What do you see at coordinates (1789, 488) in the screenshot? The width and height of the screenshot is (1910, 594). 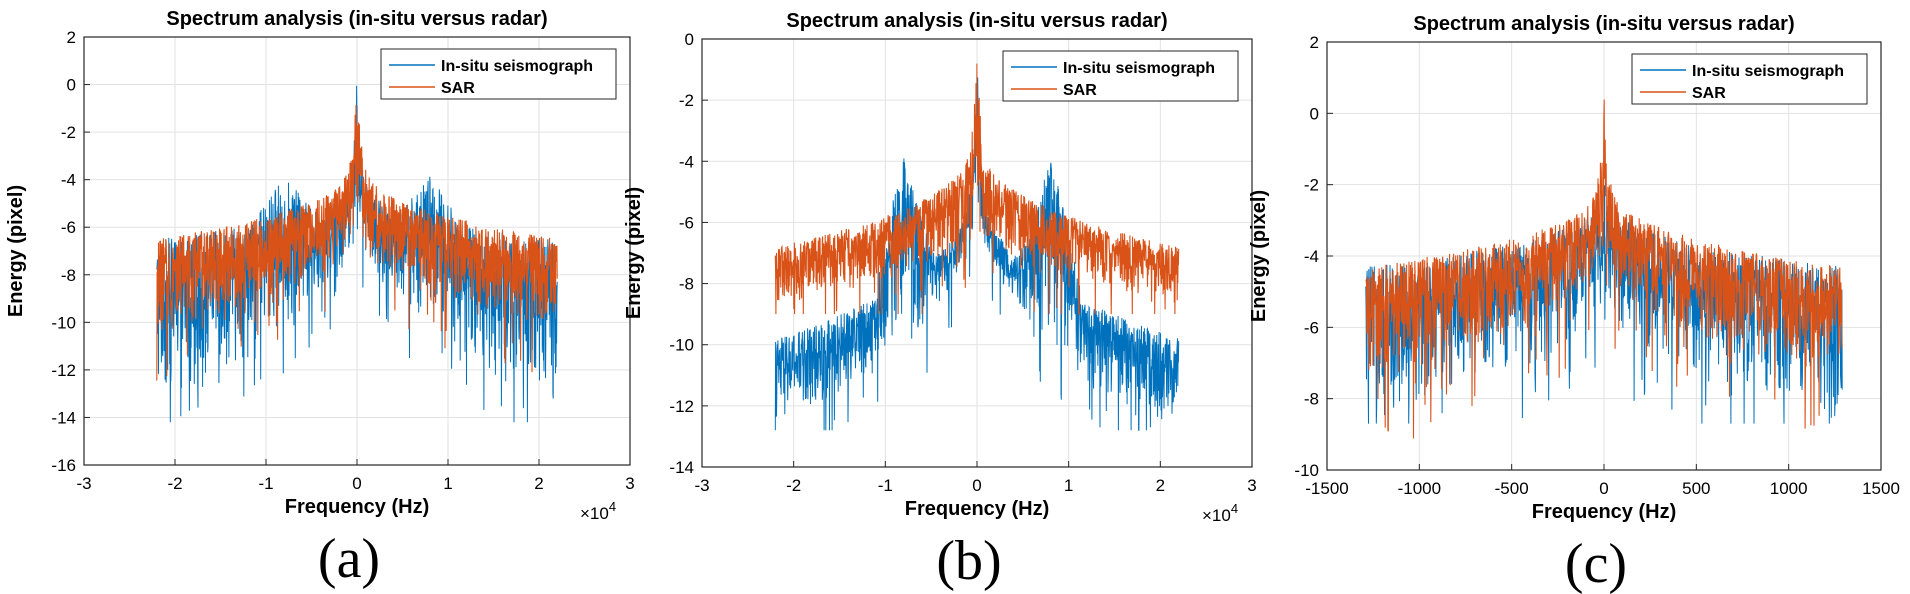 I see `x-tick-label: 1000` at bounding box center [1789, 488].